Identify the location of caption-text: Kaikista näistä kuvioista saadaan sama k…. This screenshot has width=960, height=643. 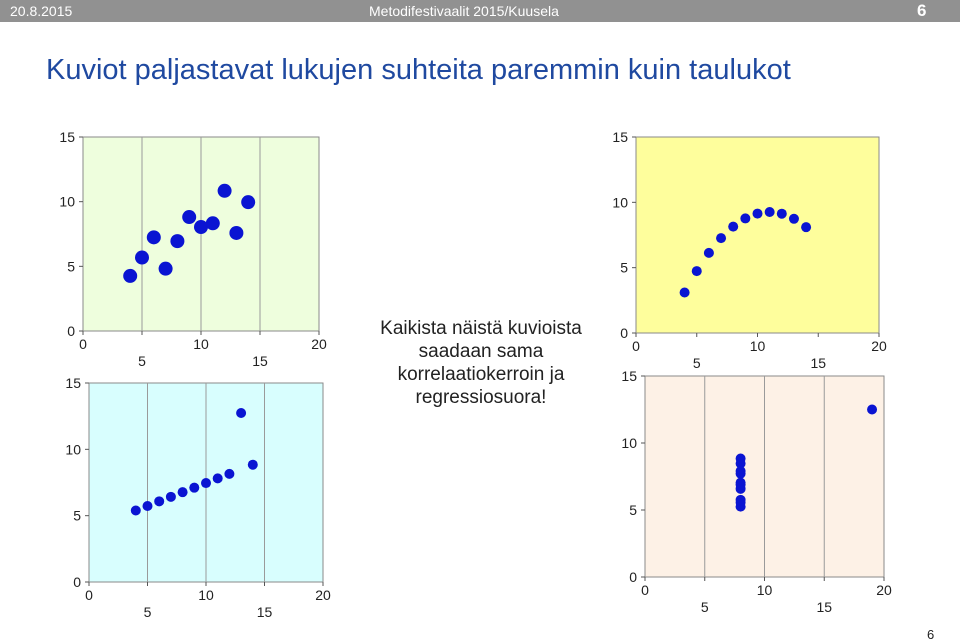
(481, 363).